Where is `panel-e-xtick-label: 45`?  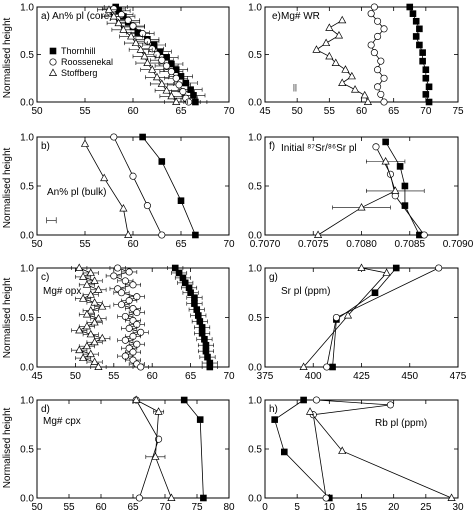
panel-e-xtick-label: 45 is located at coordinates (265, 111).